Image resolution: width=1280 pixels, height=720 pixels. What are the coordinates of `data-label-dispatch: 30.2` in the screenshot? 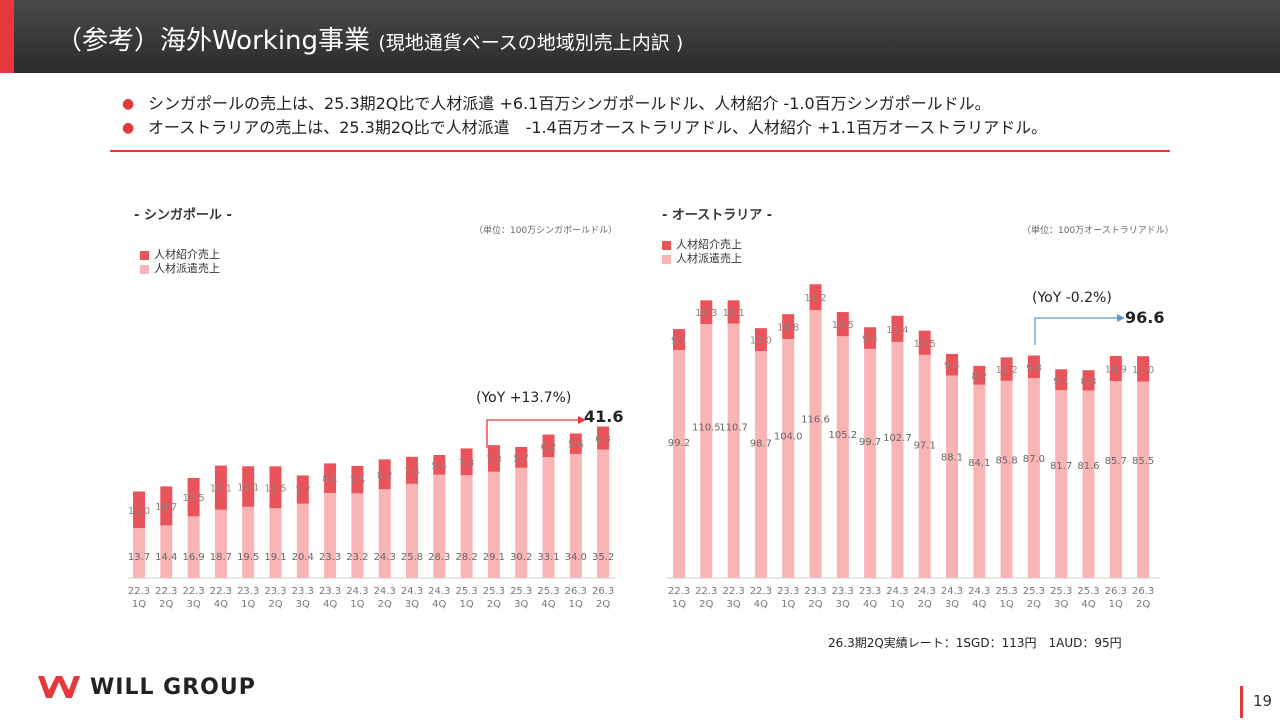 It's located at (521, 557).